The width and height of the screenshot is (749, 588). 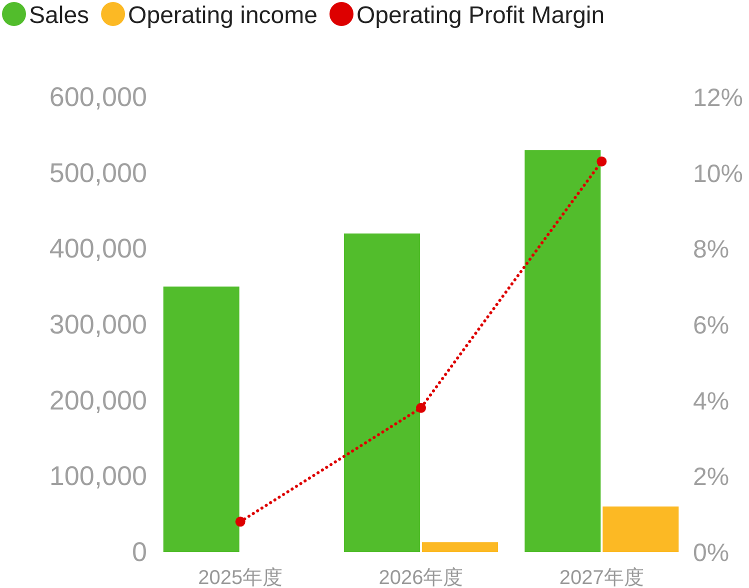 What do you see at coordinates (711, 326) in the screenshot?
I see `y2-tick-label: 6%` at bounding box center [711, 326].